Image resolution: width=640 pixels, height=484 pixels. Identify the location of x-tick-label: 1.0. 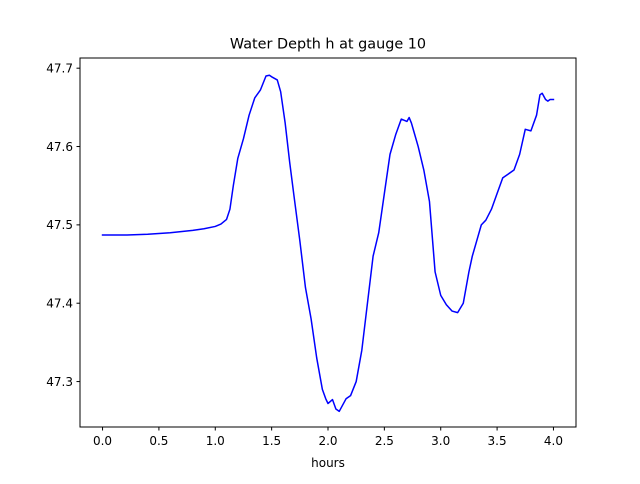
(215, 441).